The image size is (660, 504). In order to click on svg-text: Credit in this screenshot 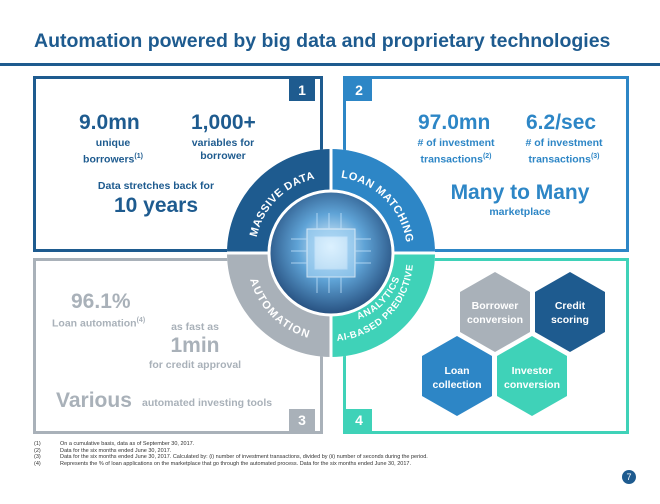, I will do `click(570, 306)`.